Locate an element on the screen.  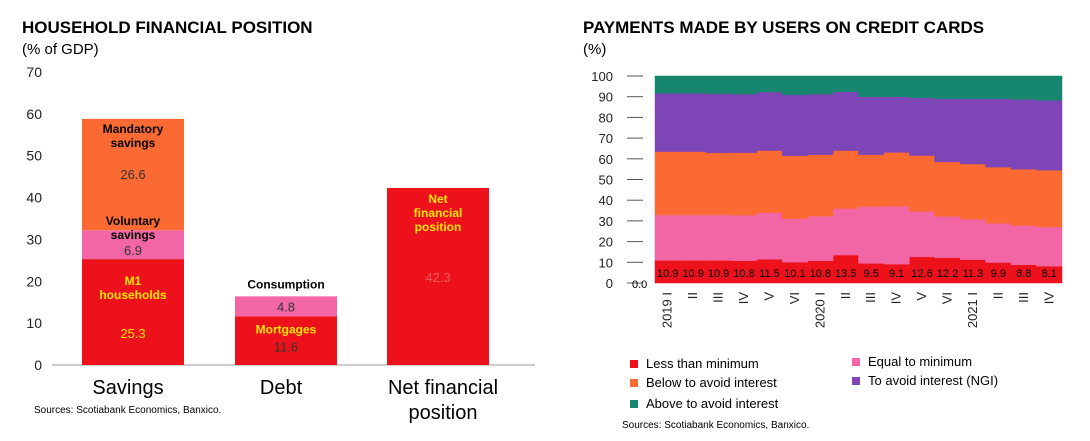
segment-name-line: M1 is located at coordinates (133, 281).